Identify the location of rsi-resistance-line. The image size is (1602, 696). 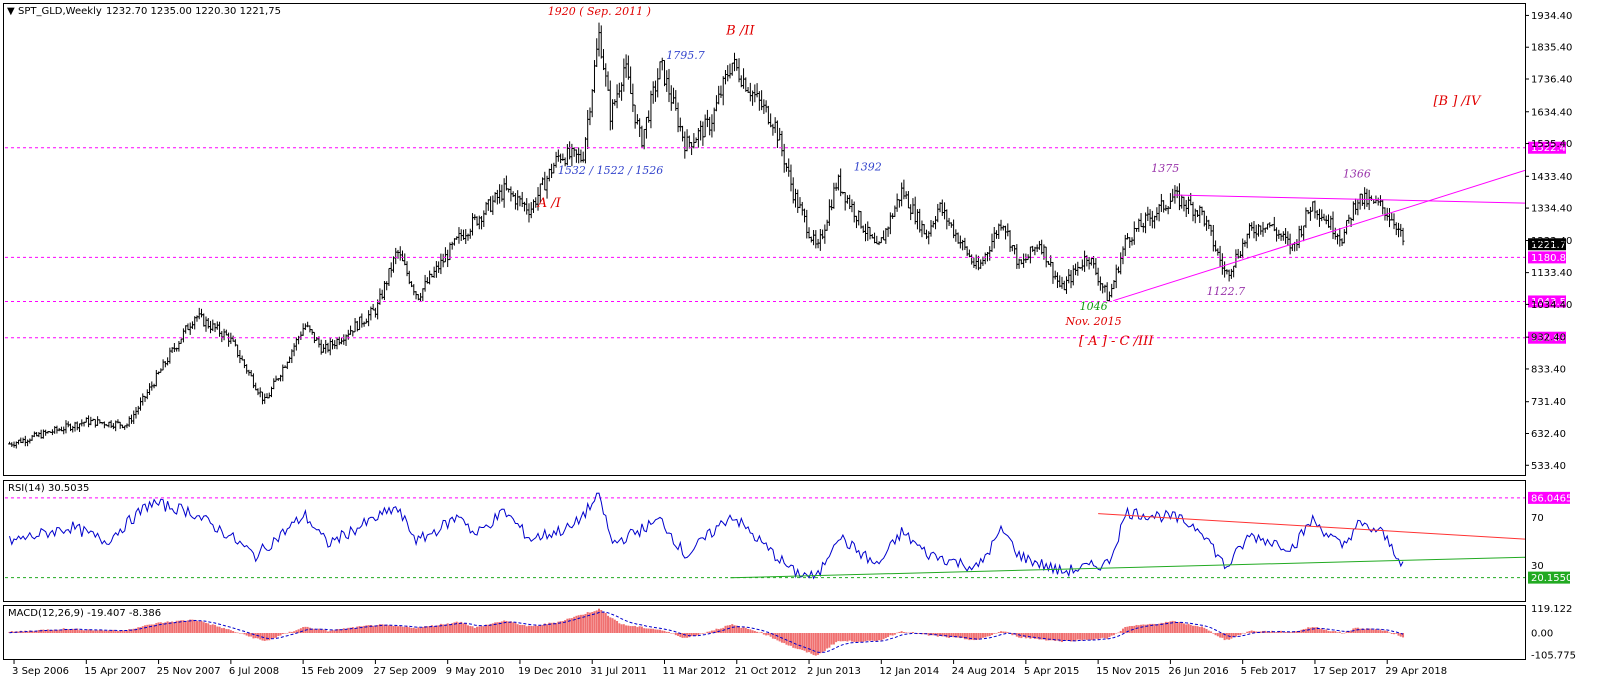
(1312, 526).